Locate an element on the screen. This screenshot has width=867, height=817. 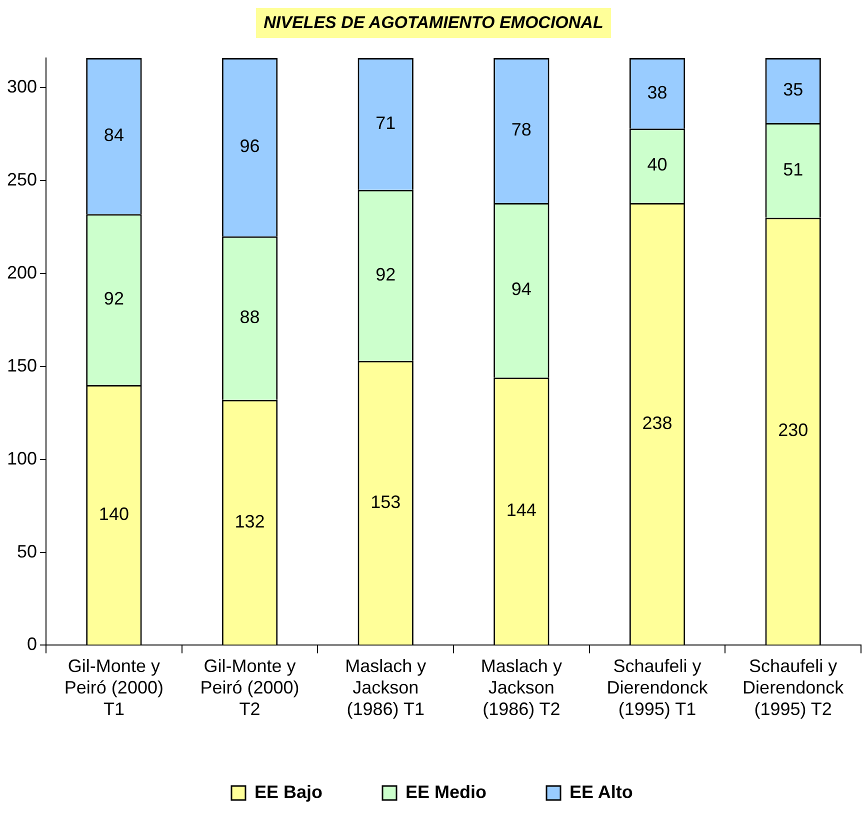
data-label: 40 is located at coordinates (657, 164).